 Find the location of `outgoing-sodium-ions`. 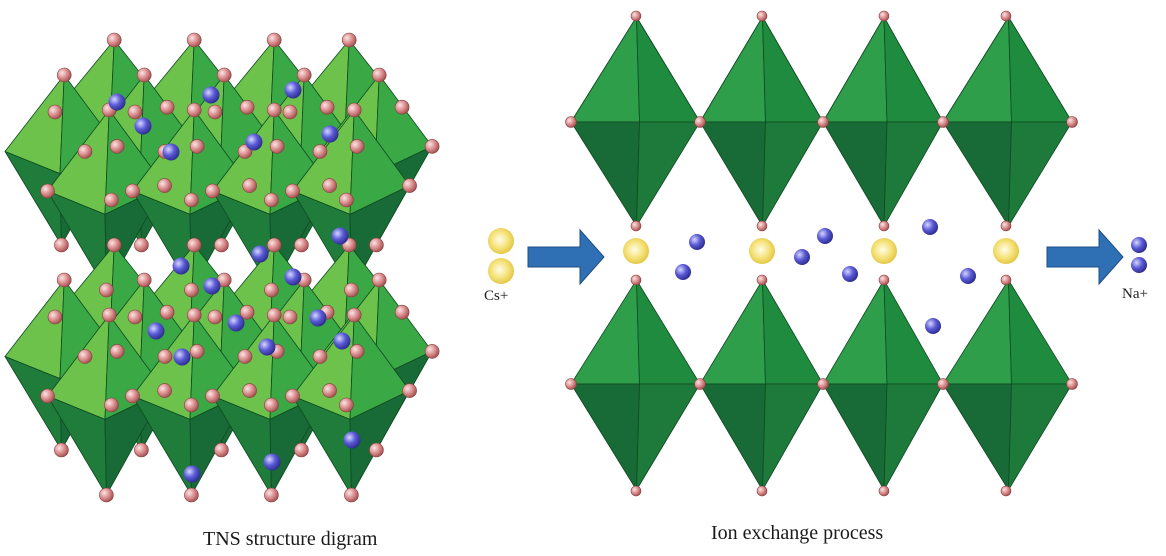

outgoing-sodium-ions is located at coordinates (1139, 255).